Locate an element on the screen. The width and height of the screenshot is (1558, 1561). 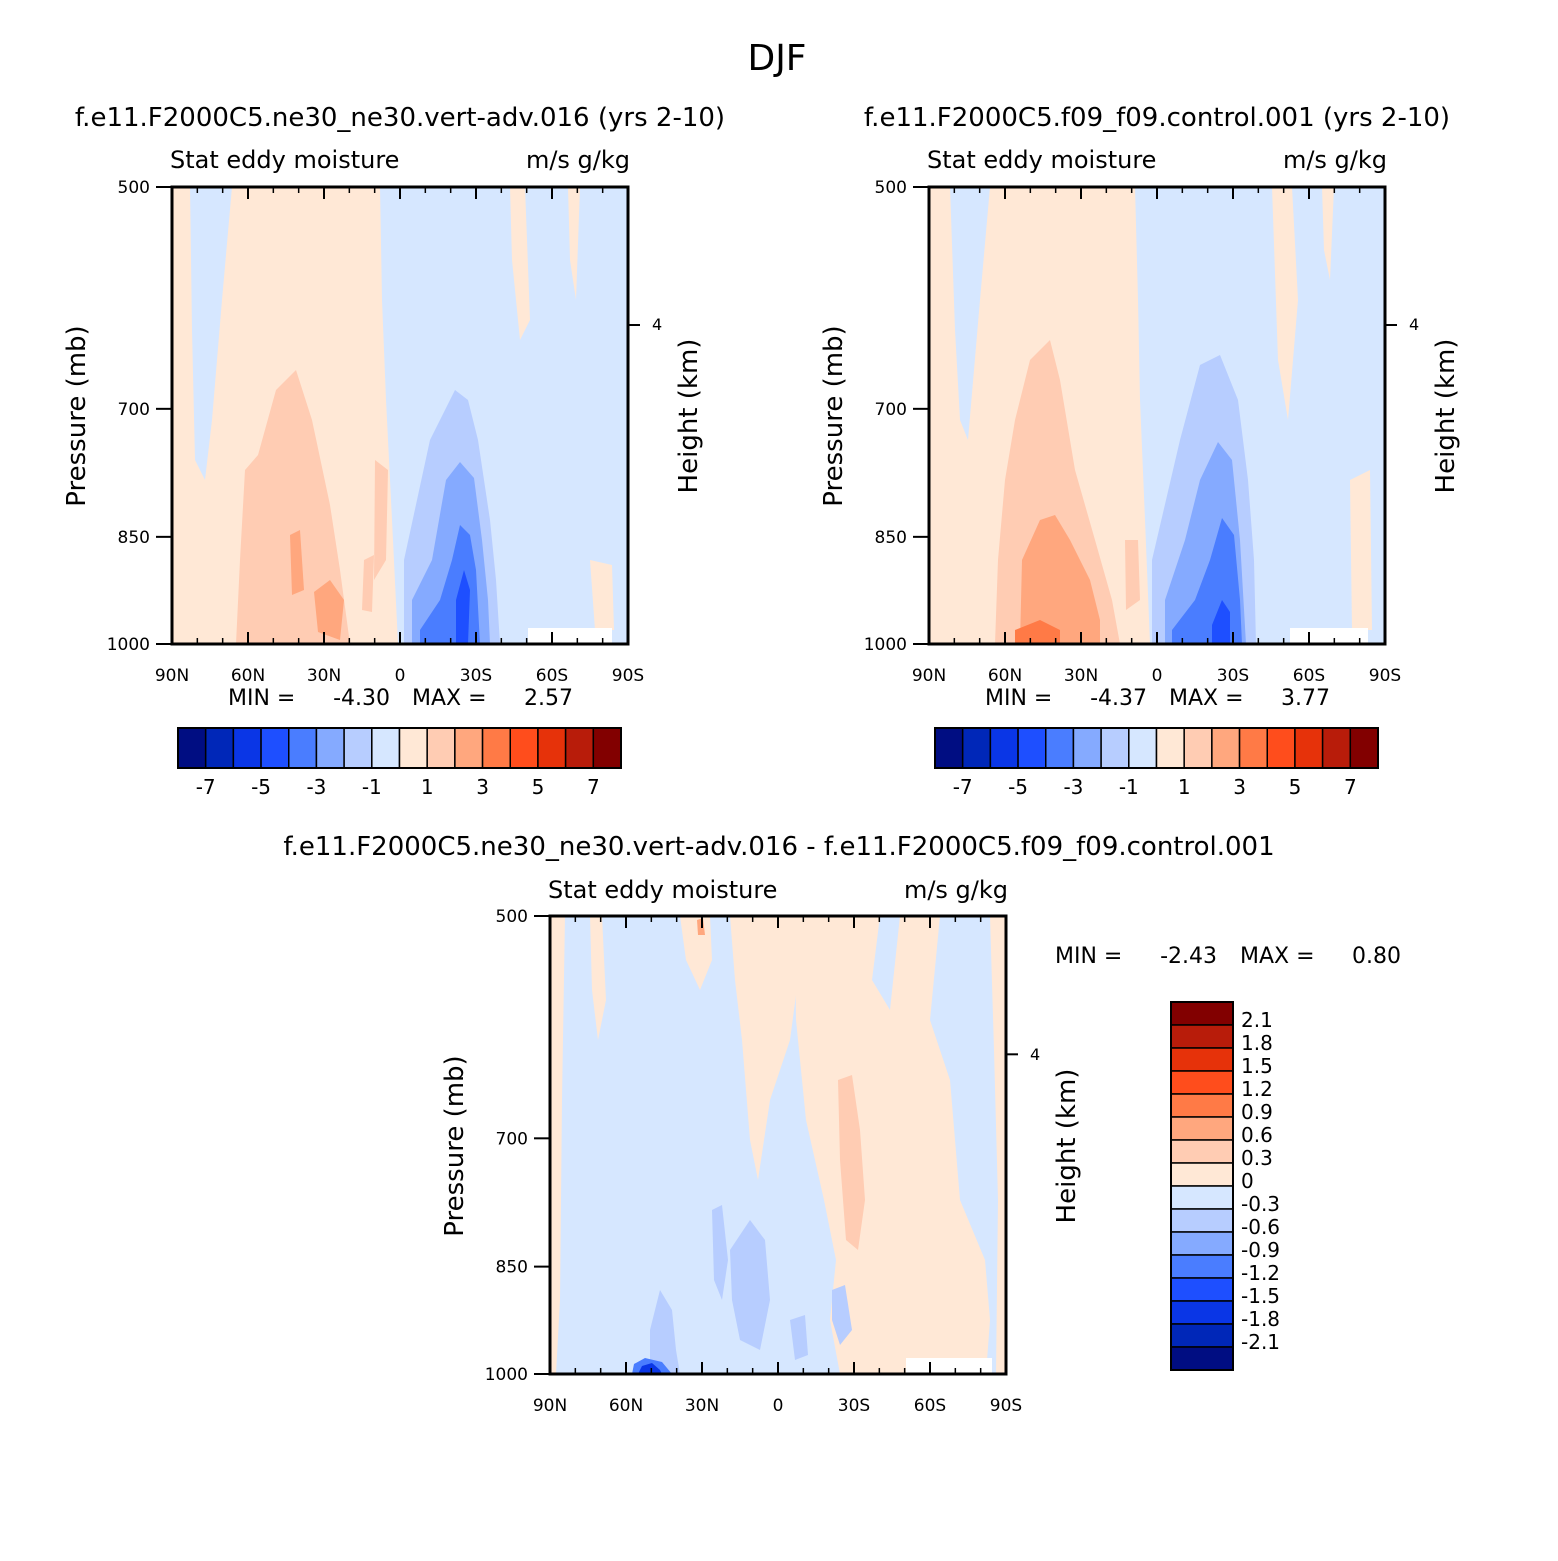
colorbar-label: 1 is located at coordinates (427, 787).